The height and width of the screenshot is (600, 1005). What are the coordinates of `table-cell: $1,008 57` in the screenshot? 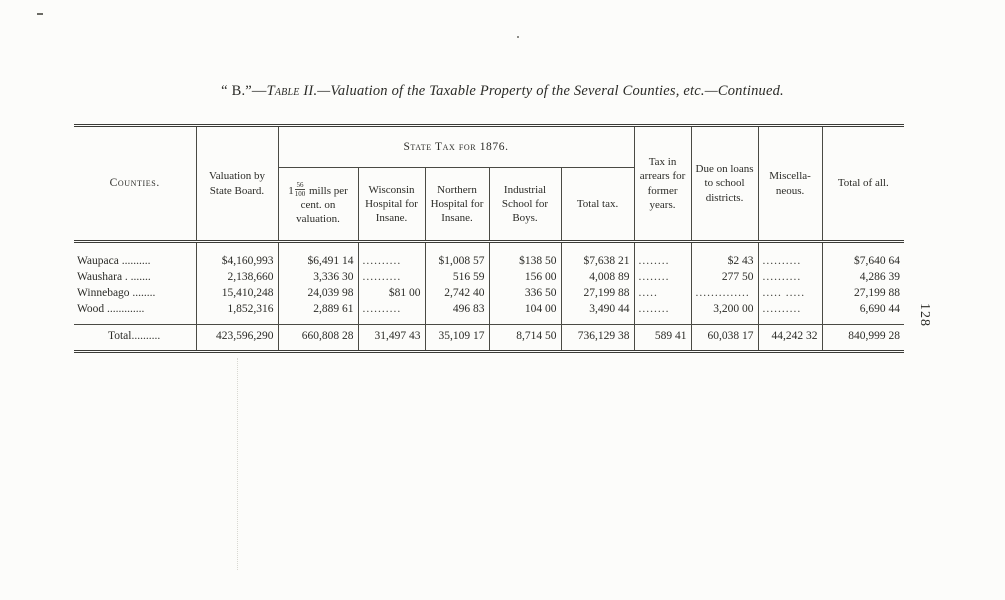 It's located at (456, 255).